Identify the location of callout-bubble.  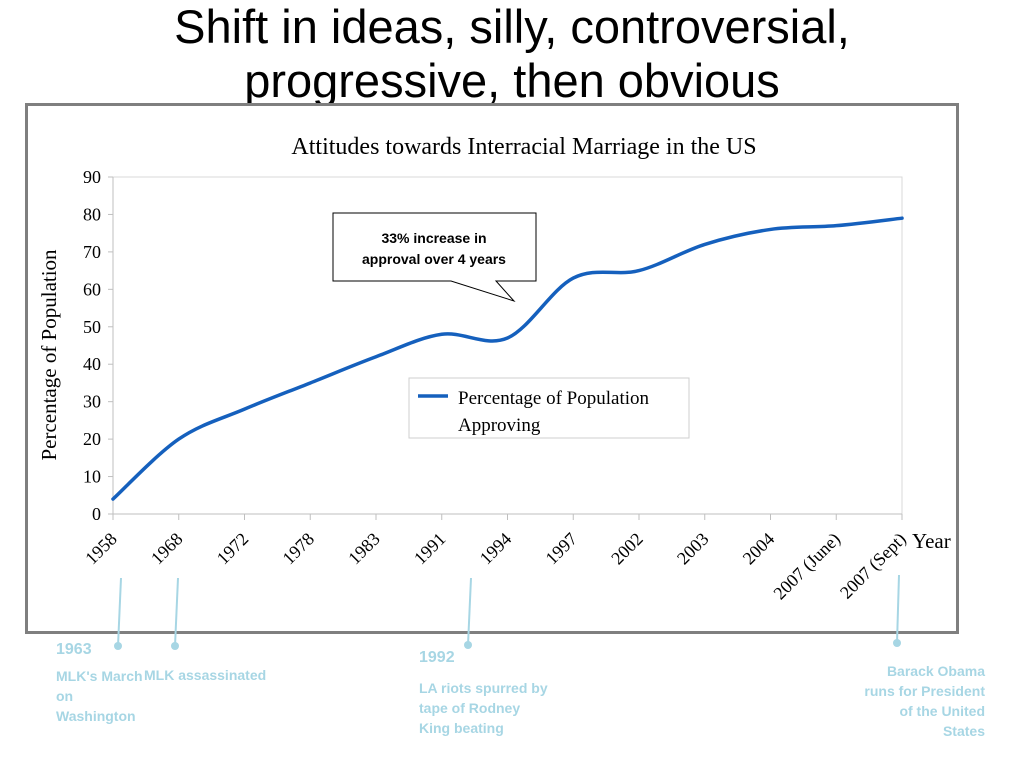
(434, 257).